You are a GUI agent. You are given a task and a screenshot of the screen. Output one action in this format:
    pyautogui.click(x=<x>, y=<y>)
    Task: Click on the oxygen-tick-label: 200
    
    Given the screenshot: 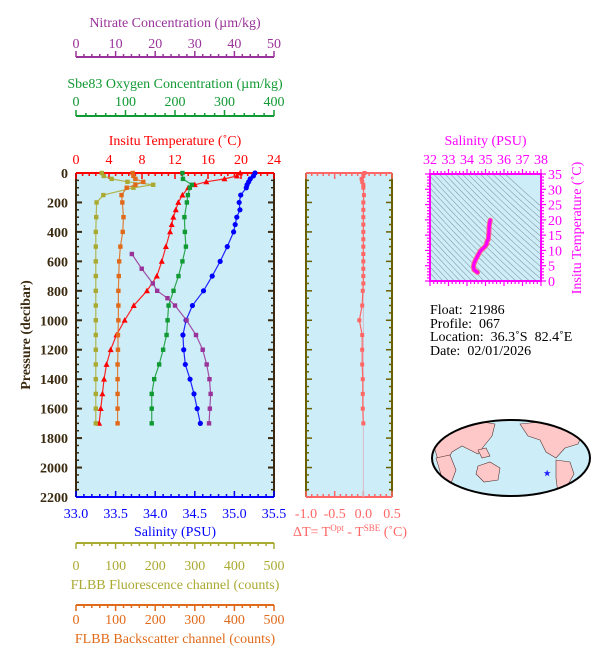 What is the action you would take?
    pyautogui.click(x=175, y=102)
    